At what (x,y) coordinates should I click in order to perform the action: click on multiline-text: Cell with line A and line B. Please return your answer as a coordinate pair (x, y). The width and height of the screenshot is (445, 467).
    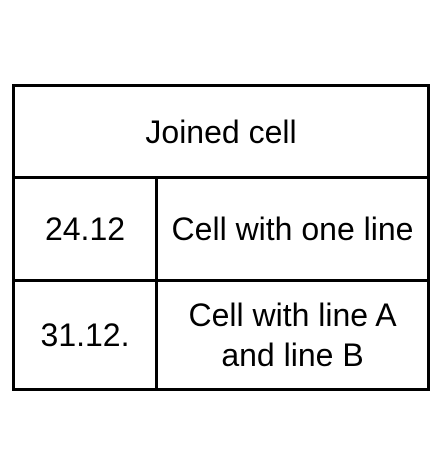
    Looking at the image, I should click on (292, 335).